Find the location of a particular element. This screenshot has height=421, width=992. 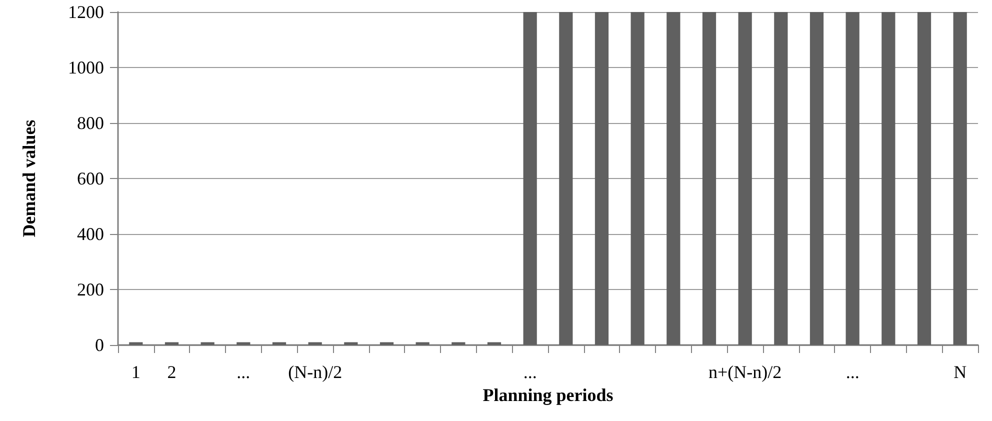

x-tick-label: n+(N-n)/2 is located at coordinates (745, 372).